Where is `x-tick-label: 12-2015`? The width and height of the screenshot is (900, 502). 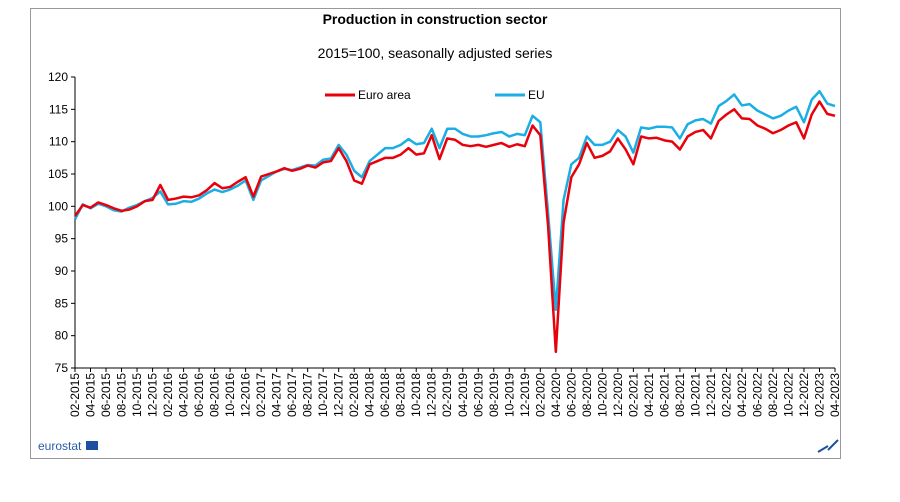 x-tick-label: 12-2015 is located at coordinates (153, 395).